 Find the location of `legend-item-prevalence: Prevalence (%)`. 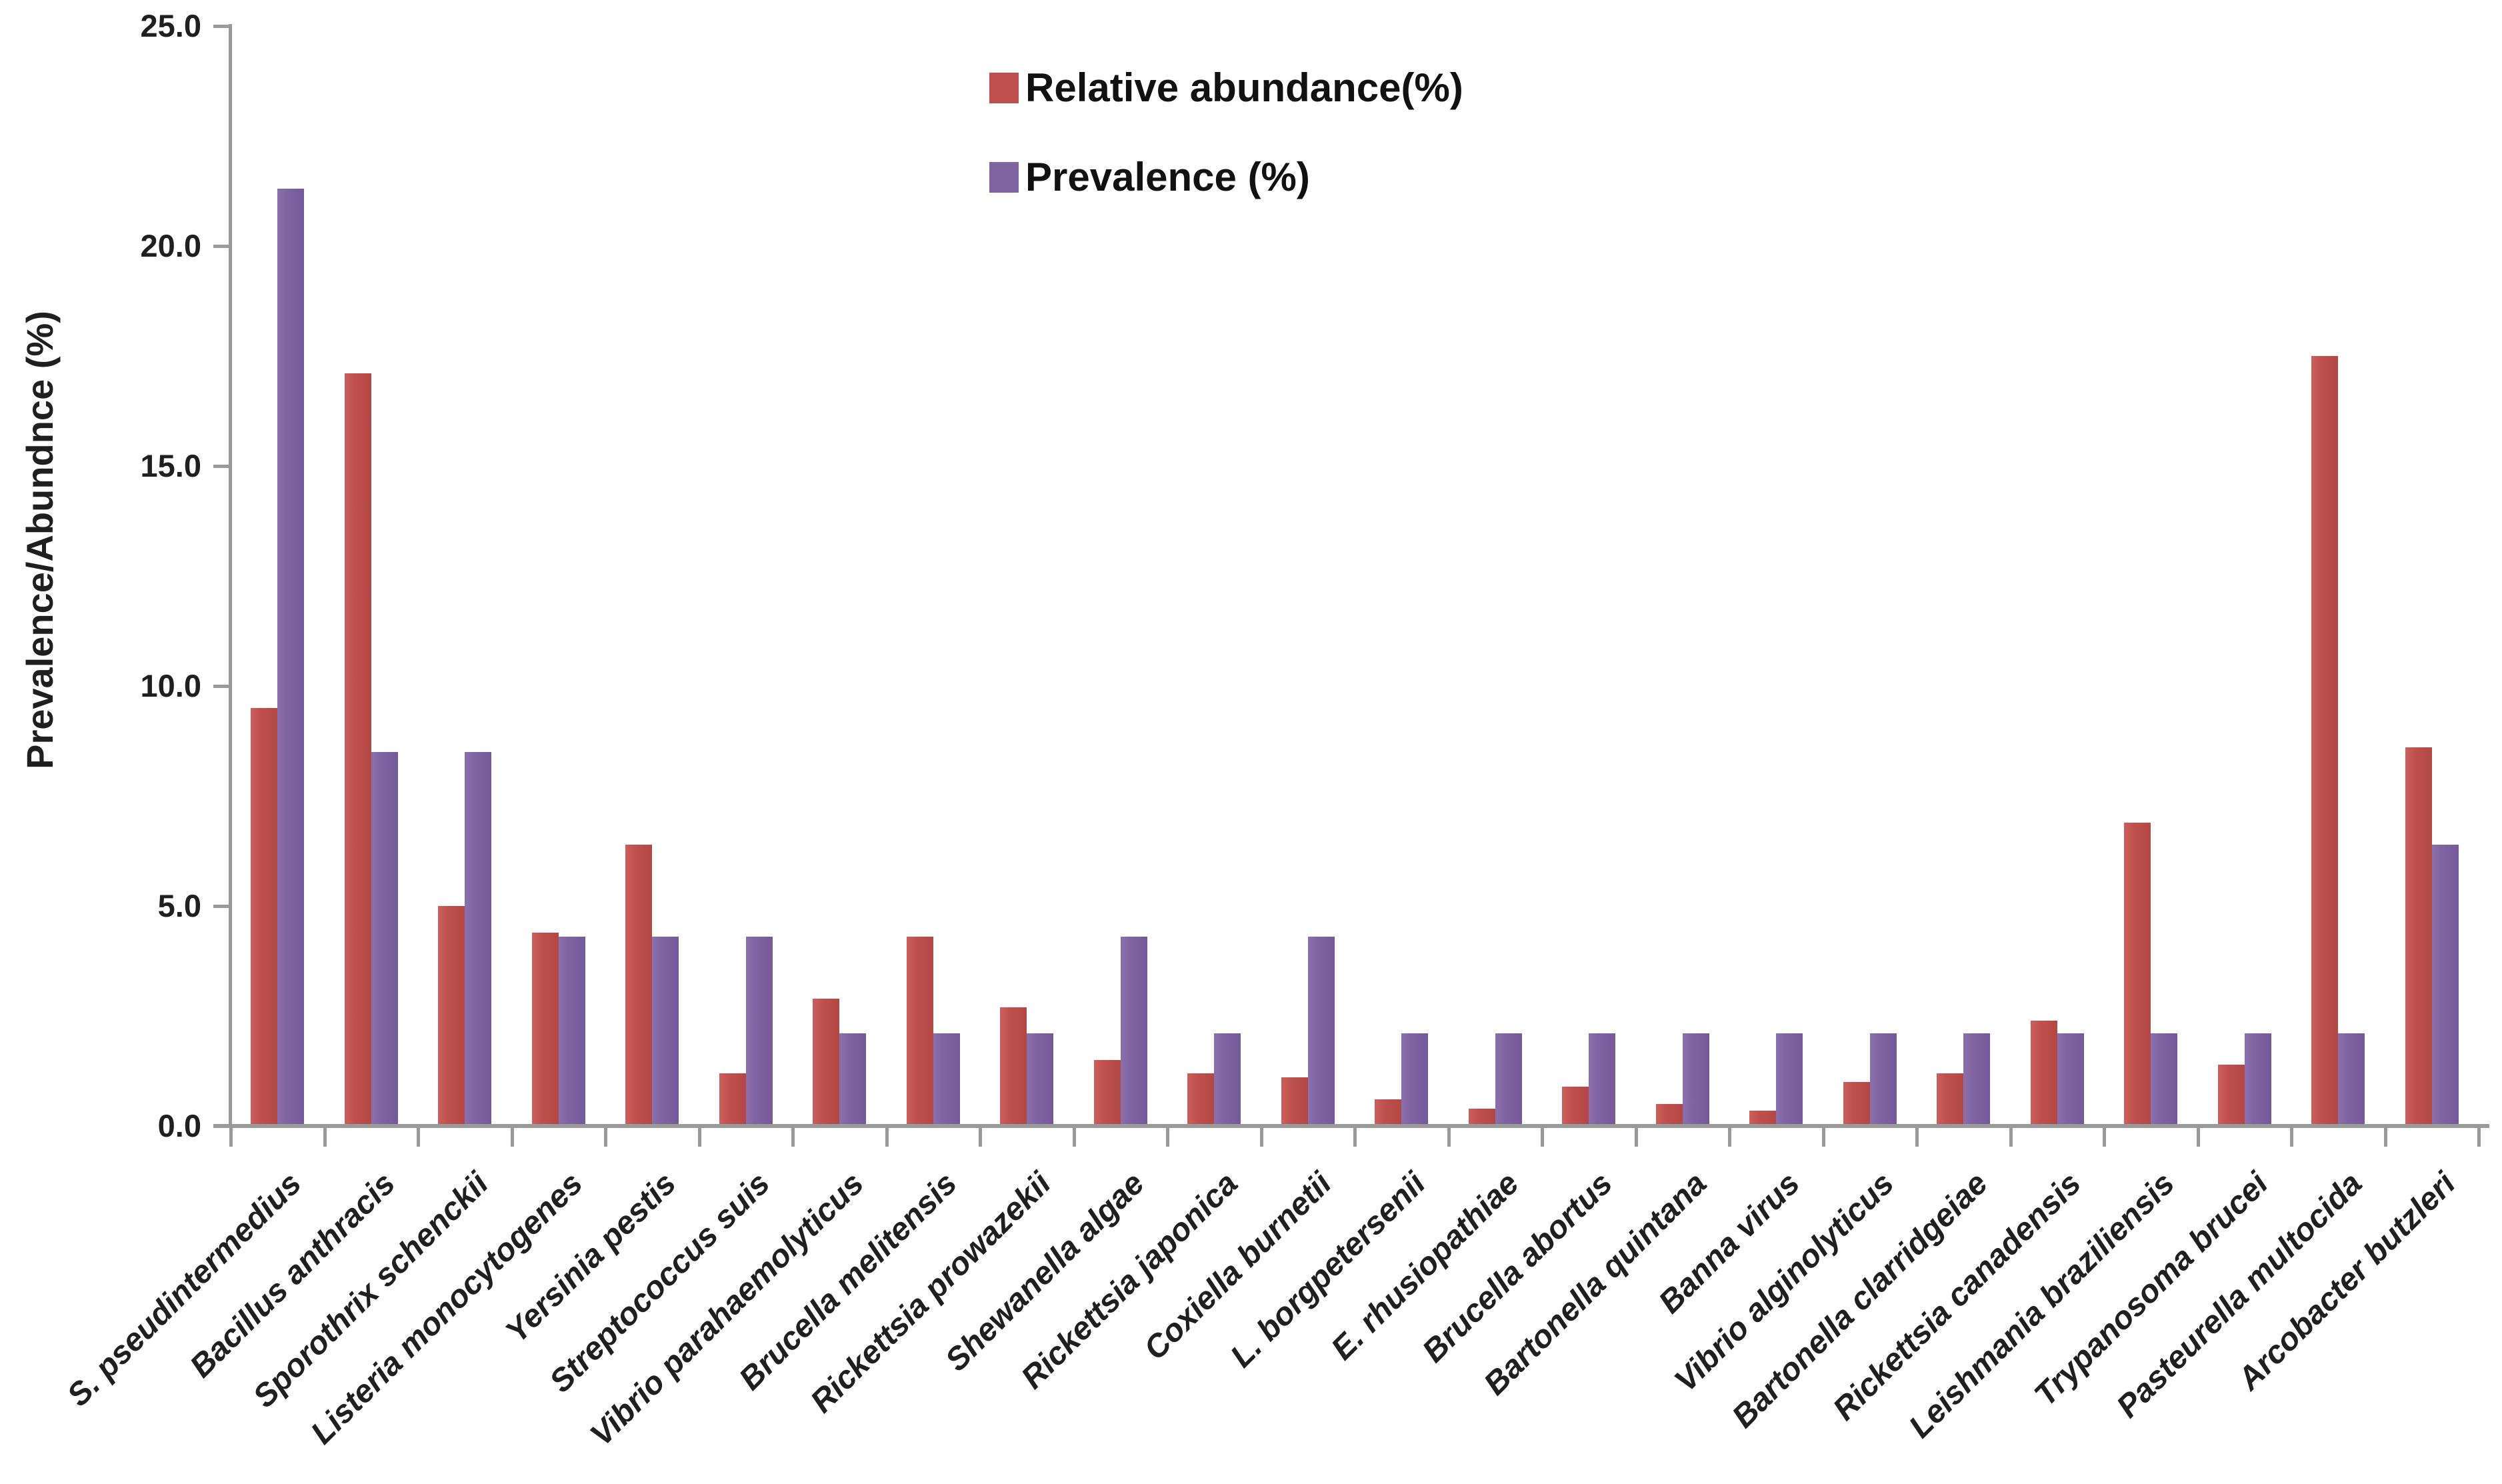

legend-item-prevalence: Prevalence (%) is located at coordinates (1149, 177).